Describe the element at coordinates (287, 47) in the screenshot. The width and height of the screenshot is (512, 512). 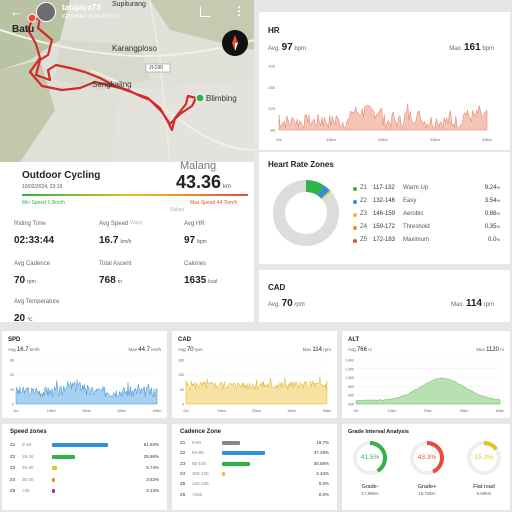
I see `hr-avg: Avg. 97 bpm` at that location.